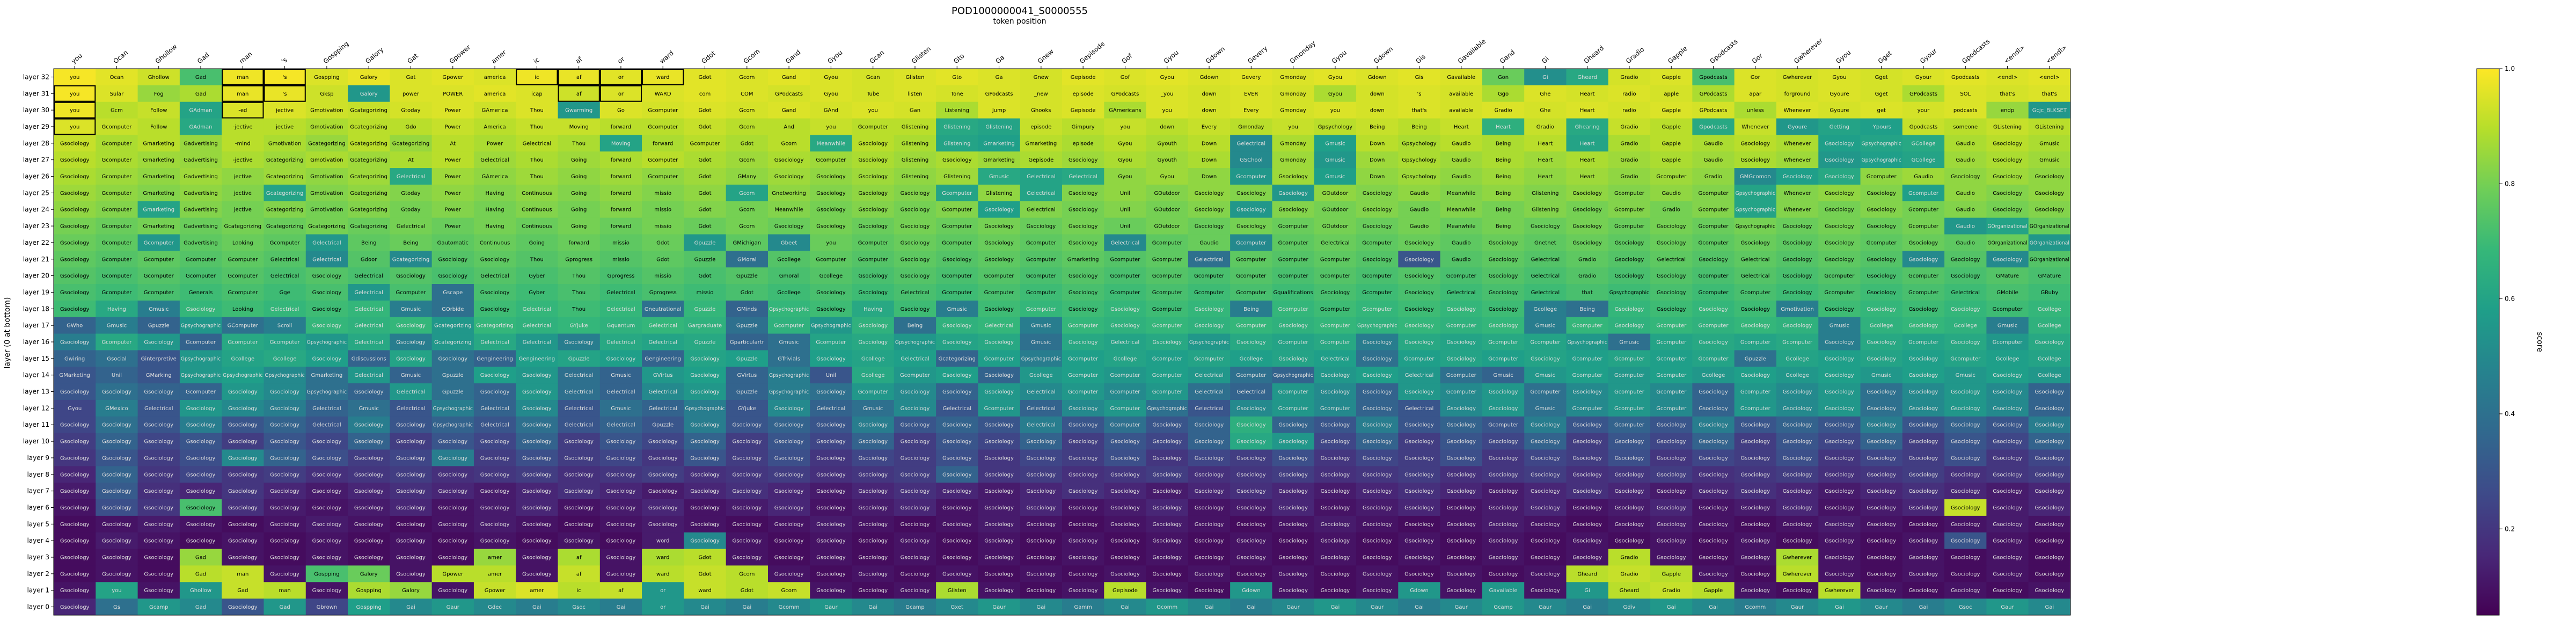 This screenshot has height=620, width=2576. What do you see at coordinates (579, 359) in the screenshot?
I see `cell-label: Gpuzzle` at bounding box center [579, 359].